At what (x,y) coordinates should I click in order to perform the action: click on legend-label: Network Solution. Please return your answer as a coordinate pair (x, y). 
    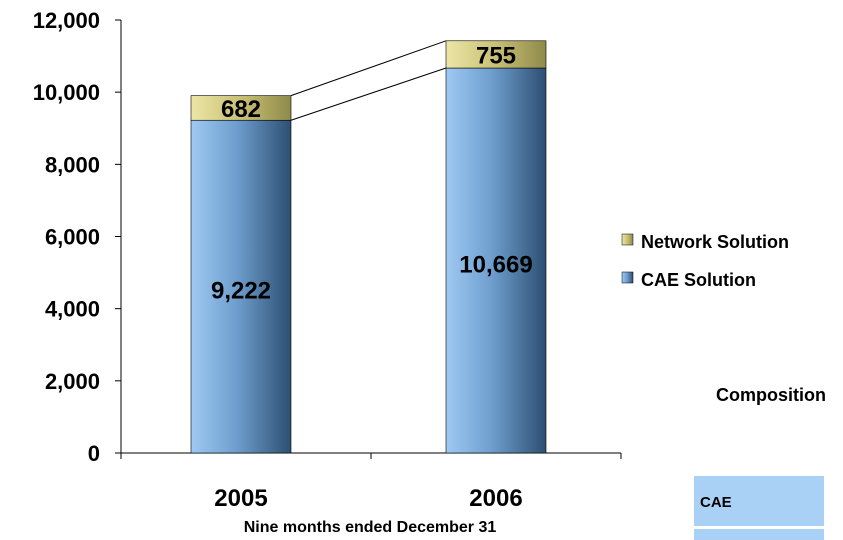
    Looking at the image, I should click on (715, 242).